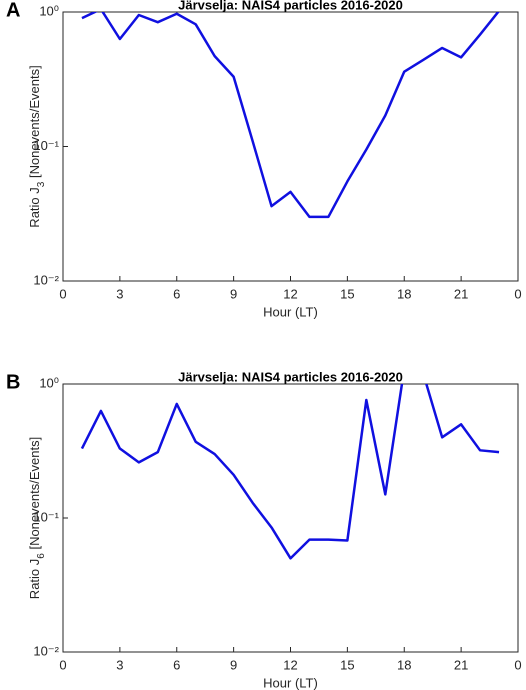 Image resolution: width=526 pixels, height=690 pixels. I want to click on y-axis-label-part: 3, so click(41, 184).